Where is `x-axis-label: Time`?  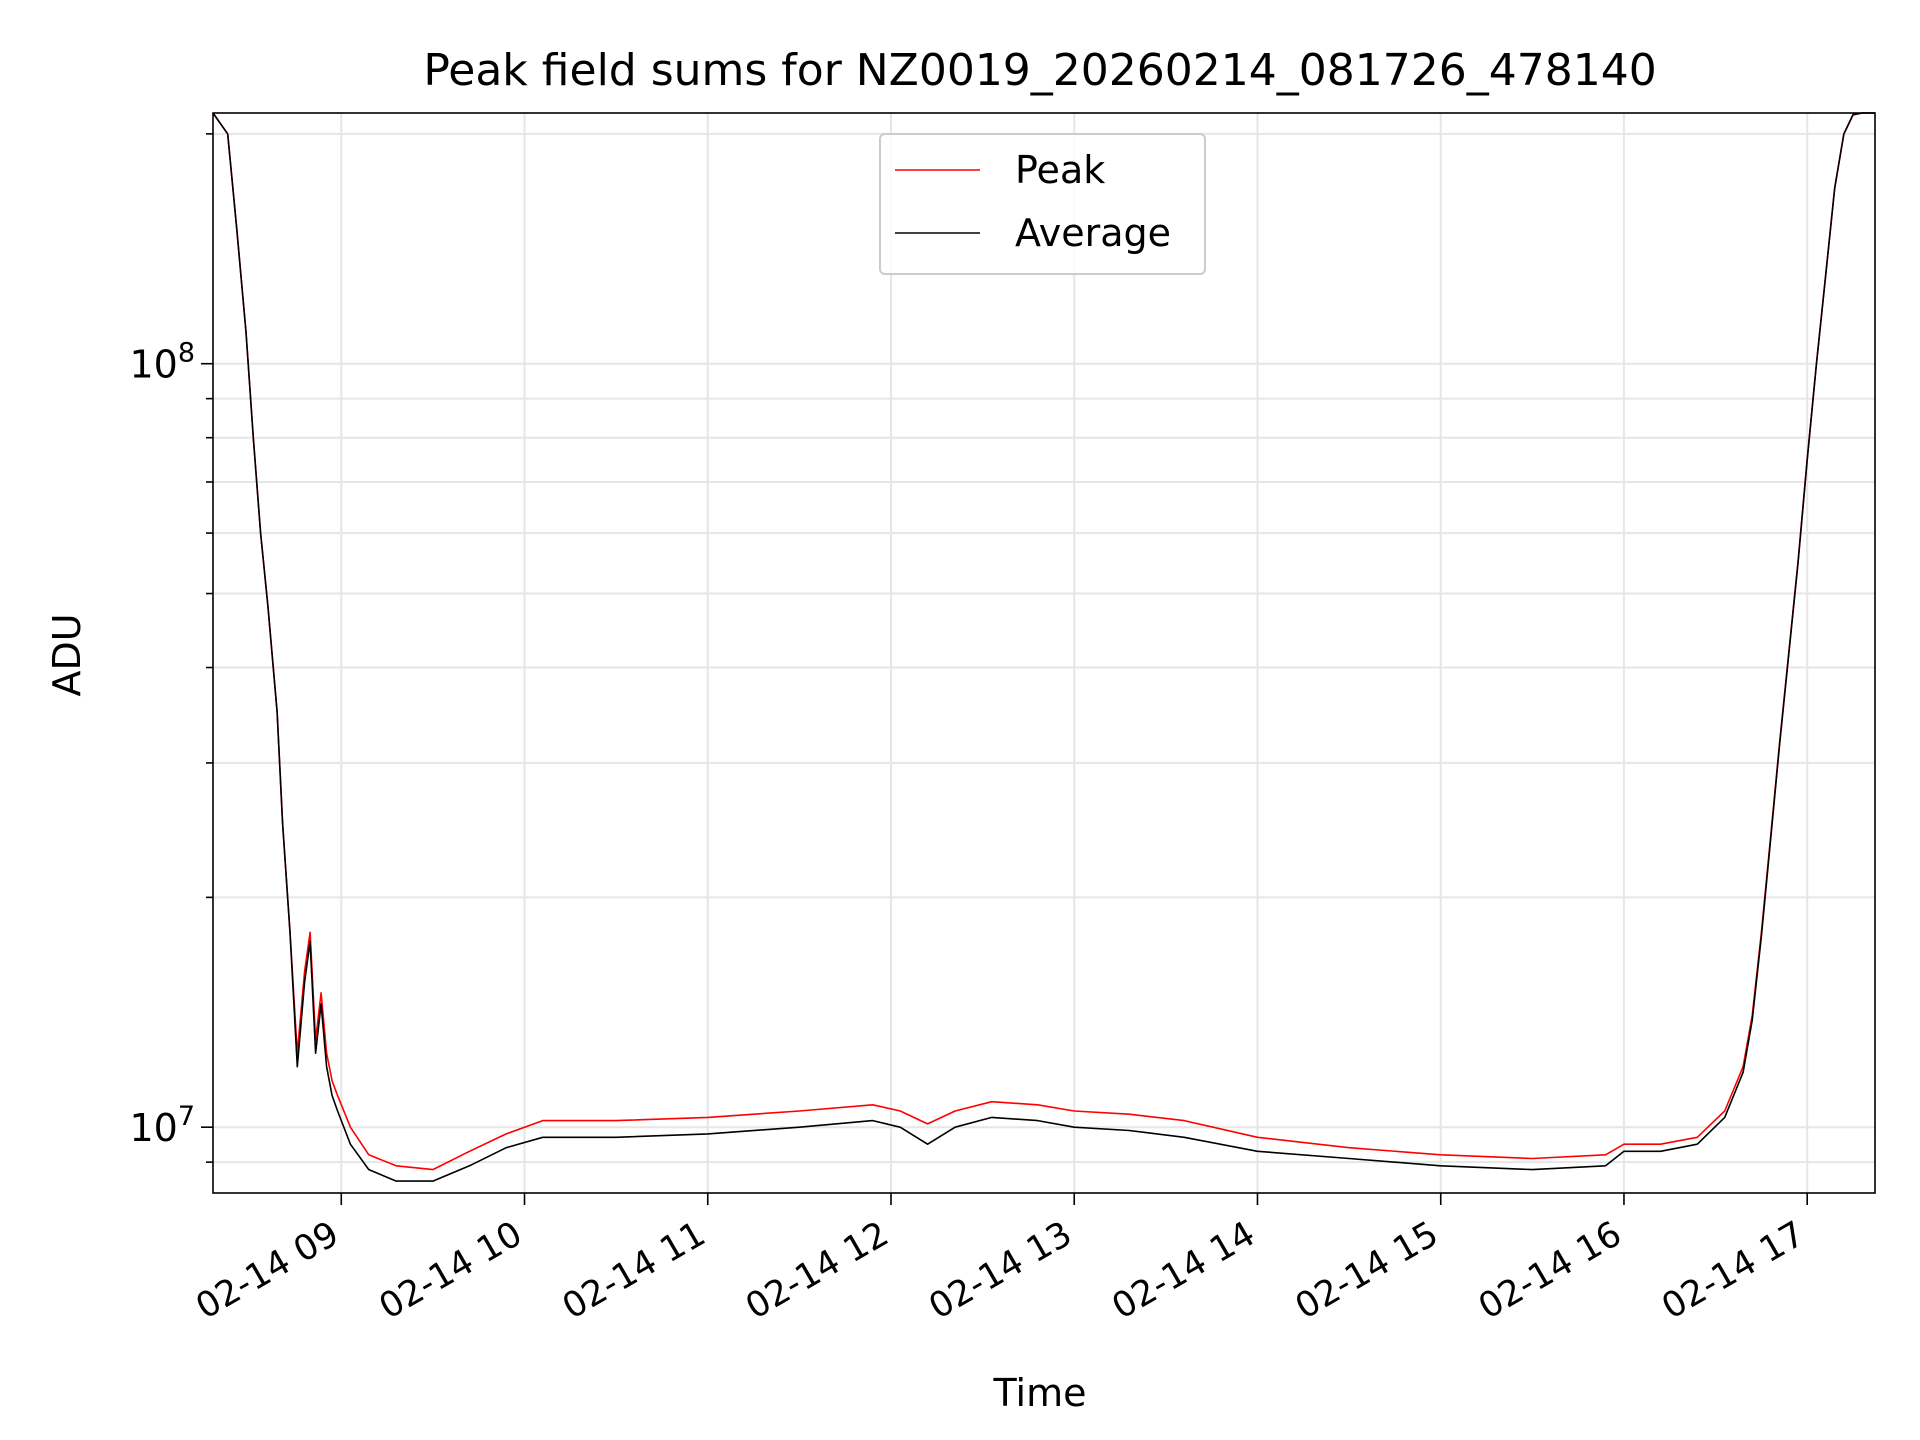 x-axis-label: Time is located at coordinates (1040, 1393).